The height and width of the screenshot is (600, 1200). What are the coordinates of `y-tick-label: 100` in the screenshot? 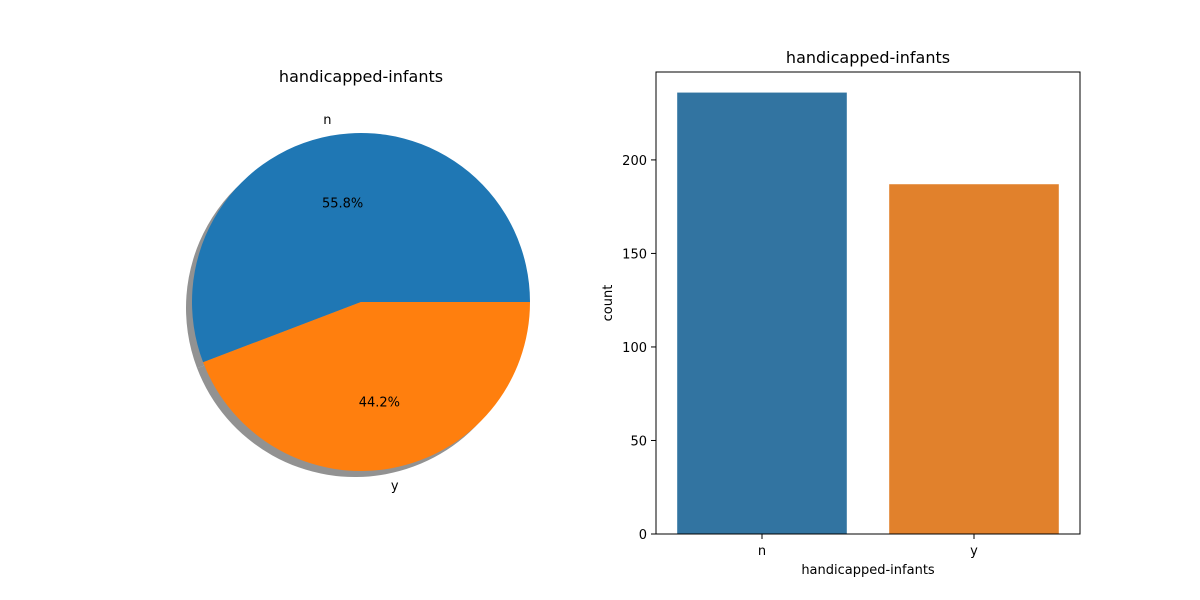 It's located at (634, 348).